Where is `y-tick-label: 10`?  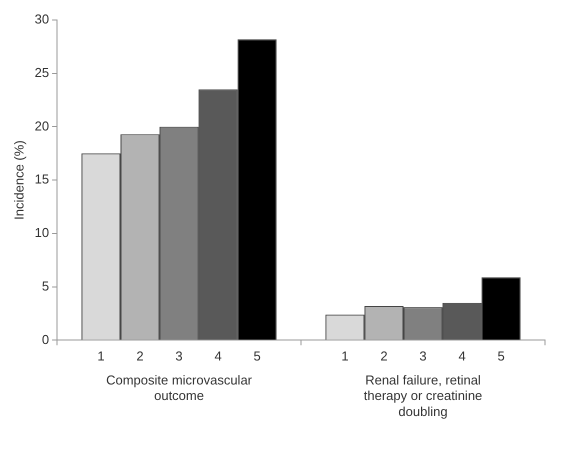 y-tick-label: 10 is located at coordinates (42, 232).